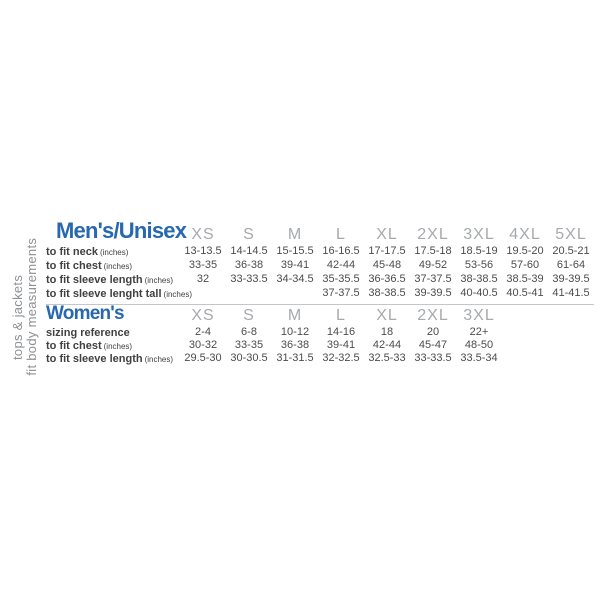 The image size is (600, 600). What do you see at coordinates (479, 251) in the screenshot?
I see `size-value: 18.5-19` at bounding box center [479, 251].